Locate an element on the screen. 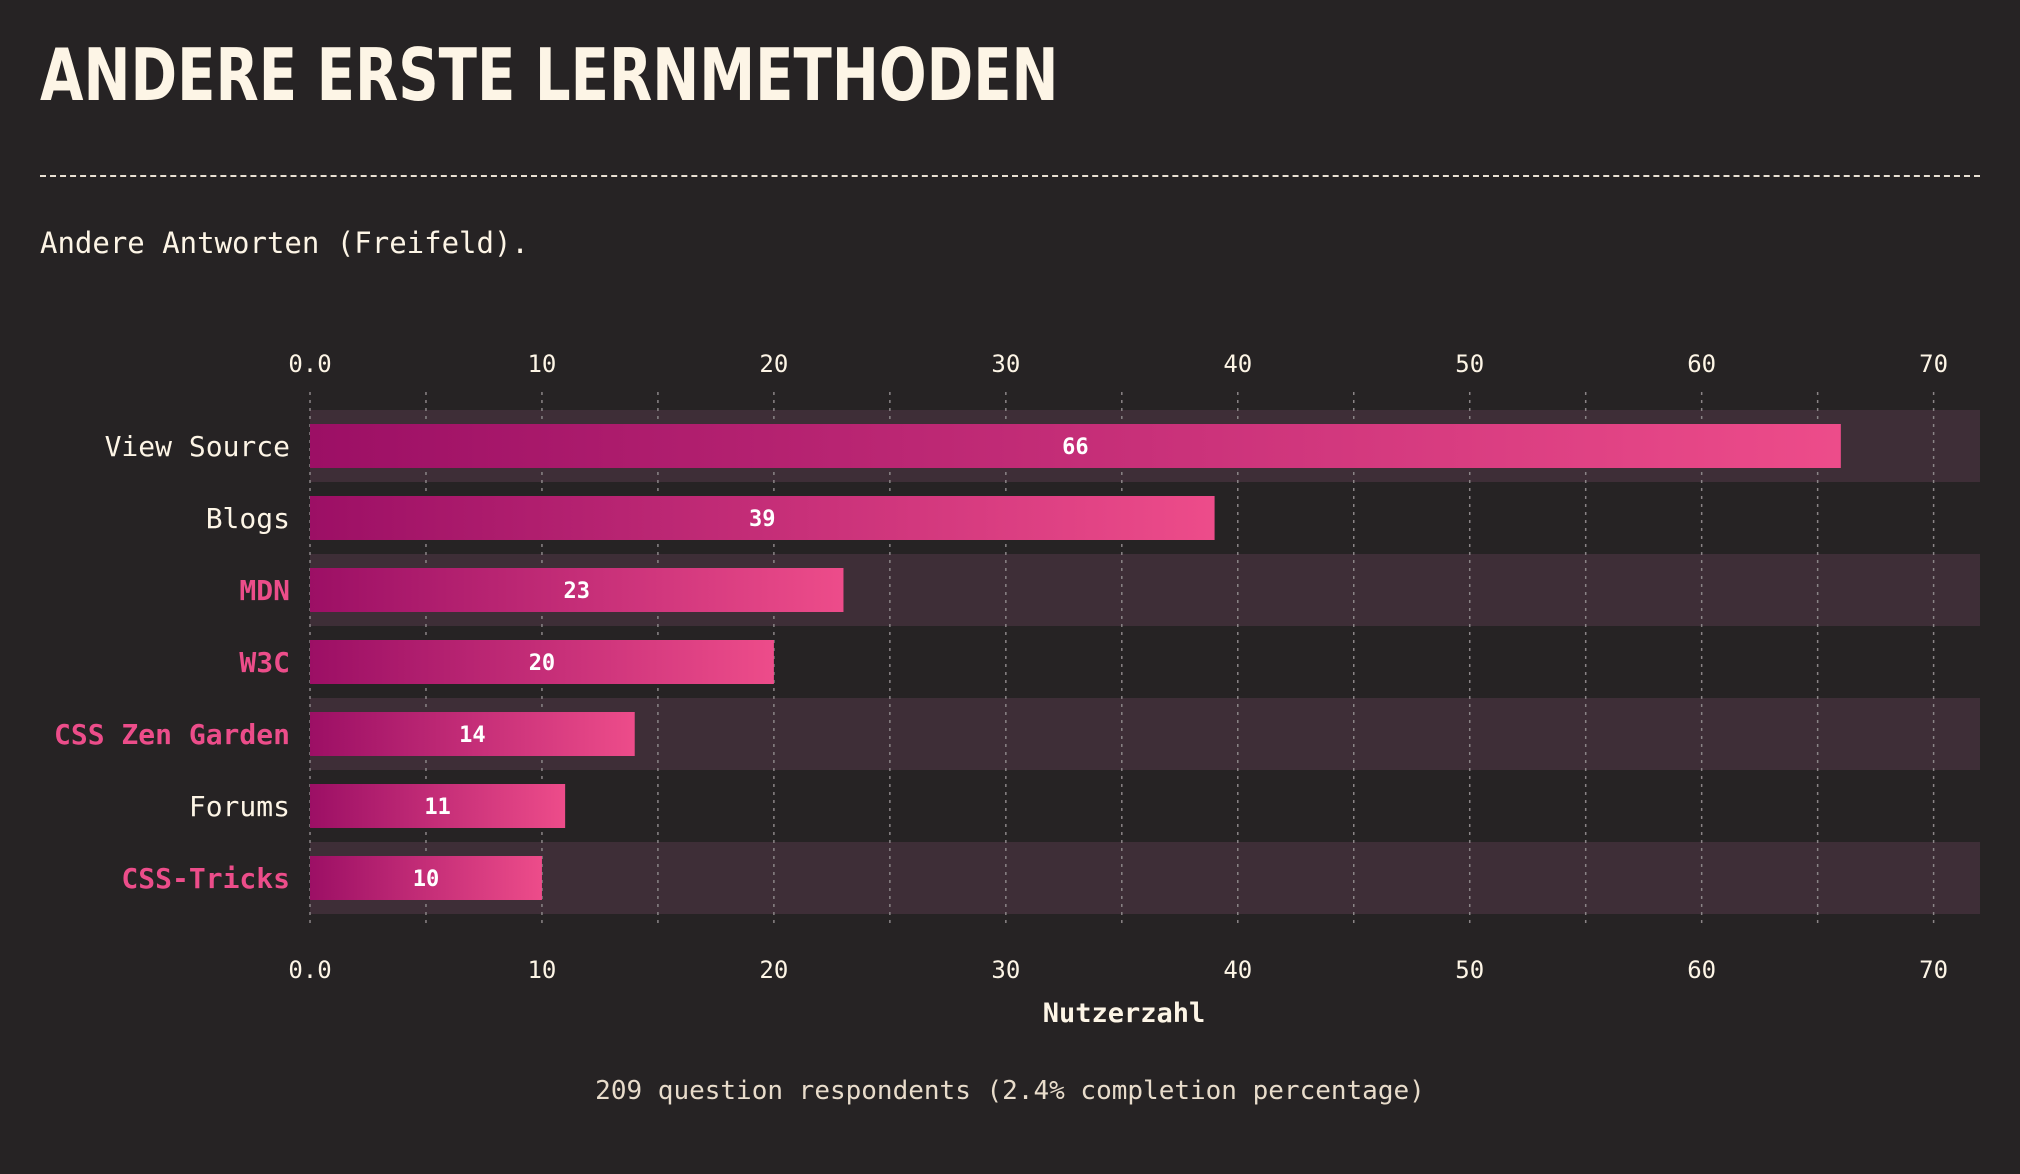 This screenshot has width=2020, height=1174. category-label: CSS Zen Garden is located at coordinates (172, 734).